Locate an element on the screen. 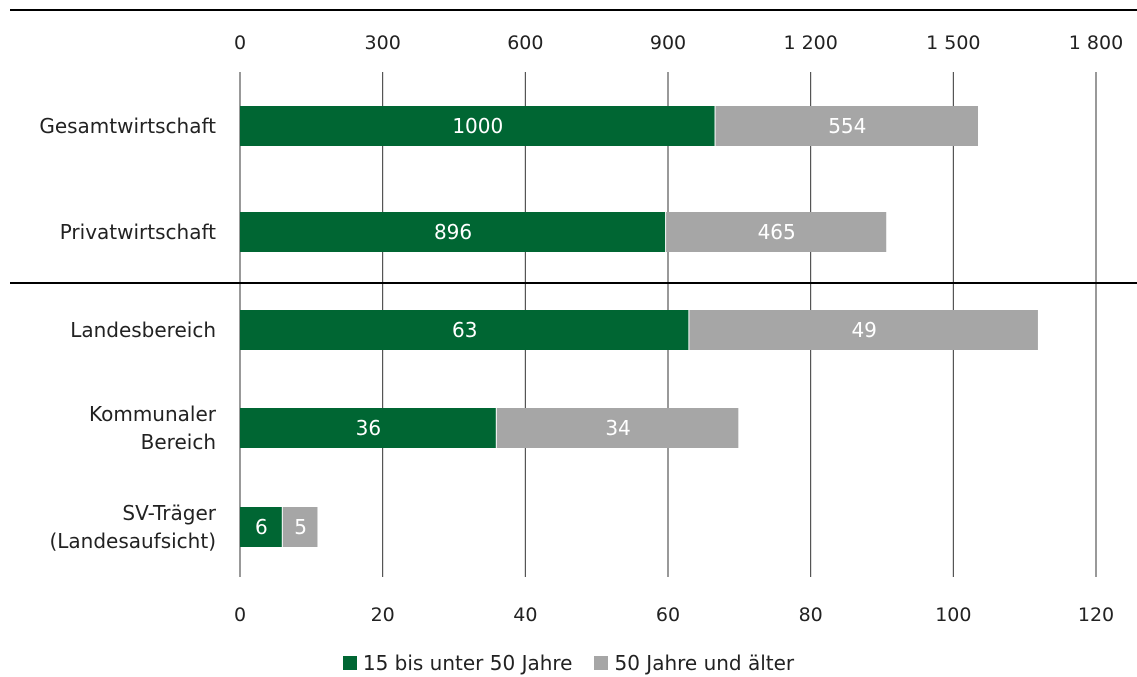 Image resolution: width=1137 pixels, height=677 pixels. data-label: 63 is located at coordinates (464, 330).